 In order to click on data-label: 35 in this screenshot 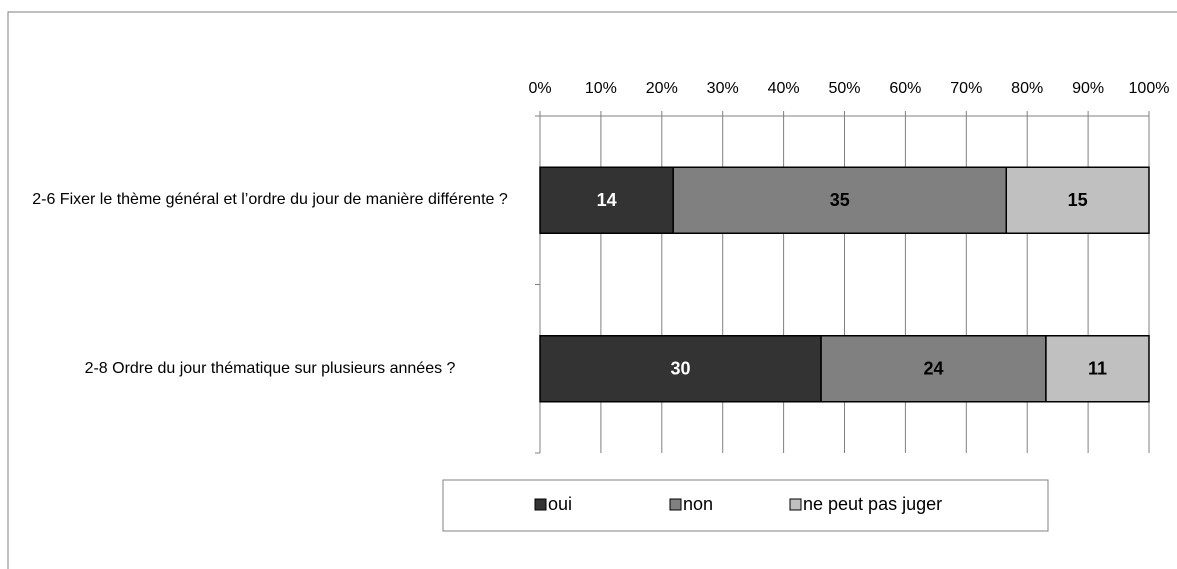, I will do `click(840, 200)`.